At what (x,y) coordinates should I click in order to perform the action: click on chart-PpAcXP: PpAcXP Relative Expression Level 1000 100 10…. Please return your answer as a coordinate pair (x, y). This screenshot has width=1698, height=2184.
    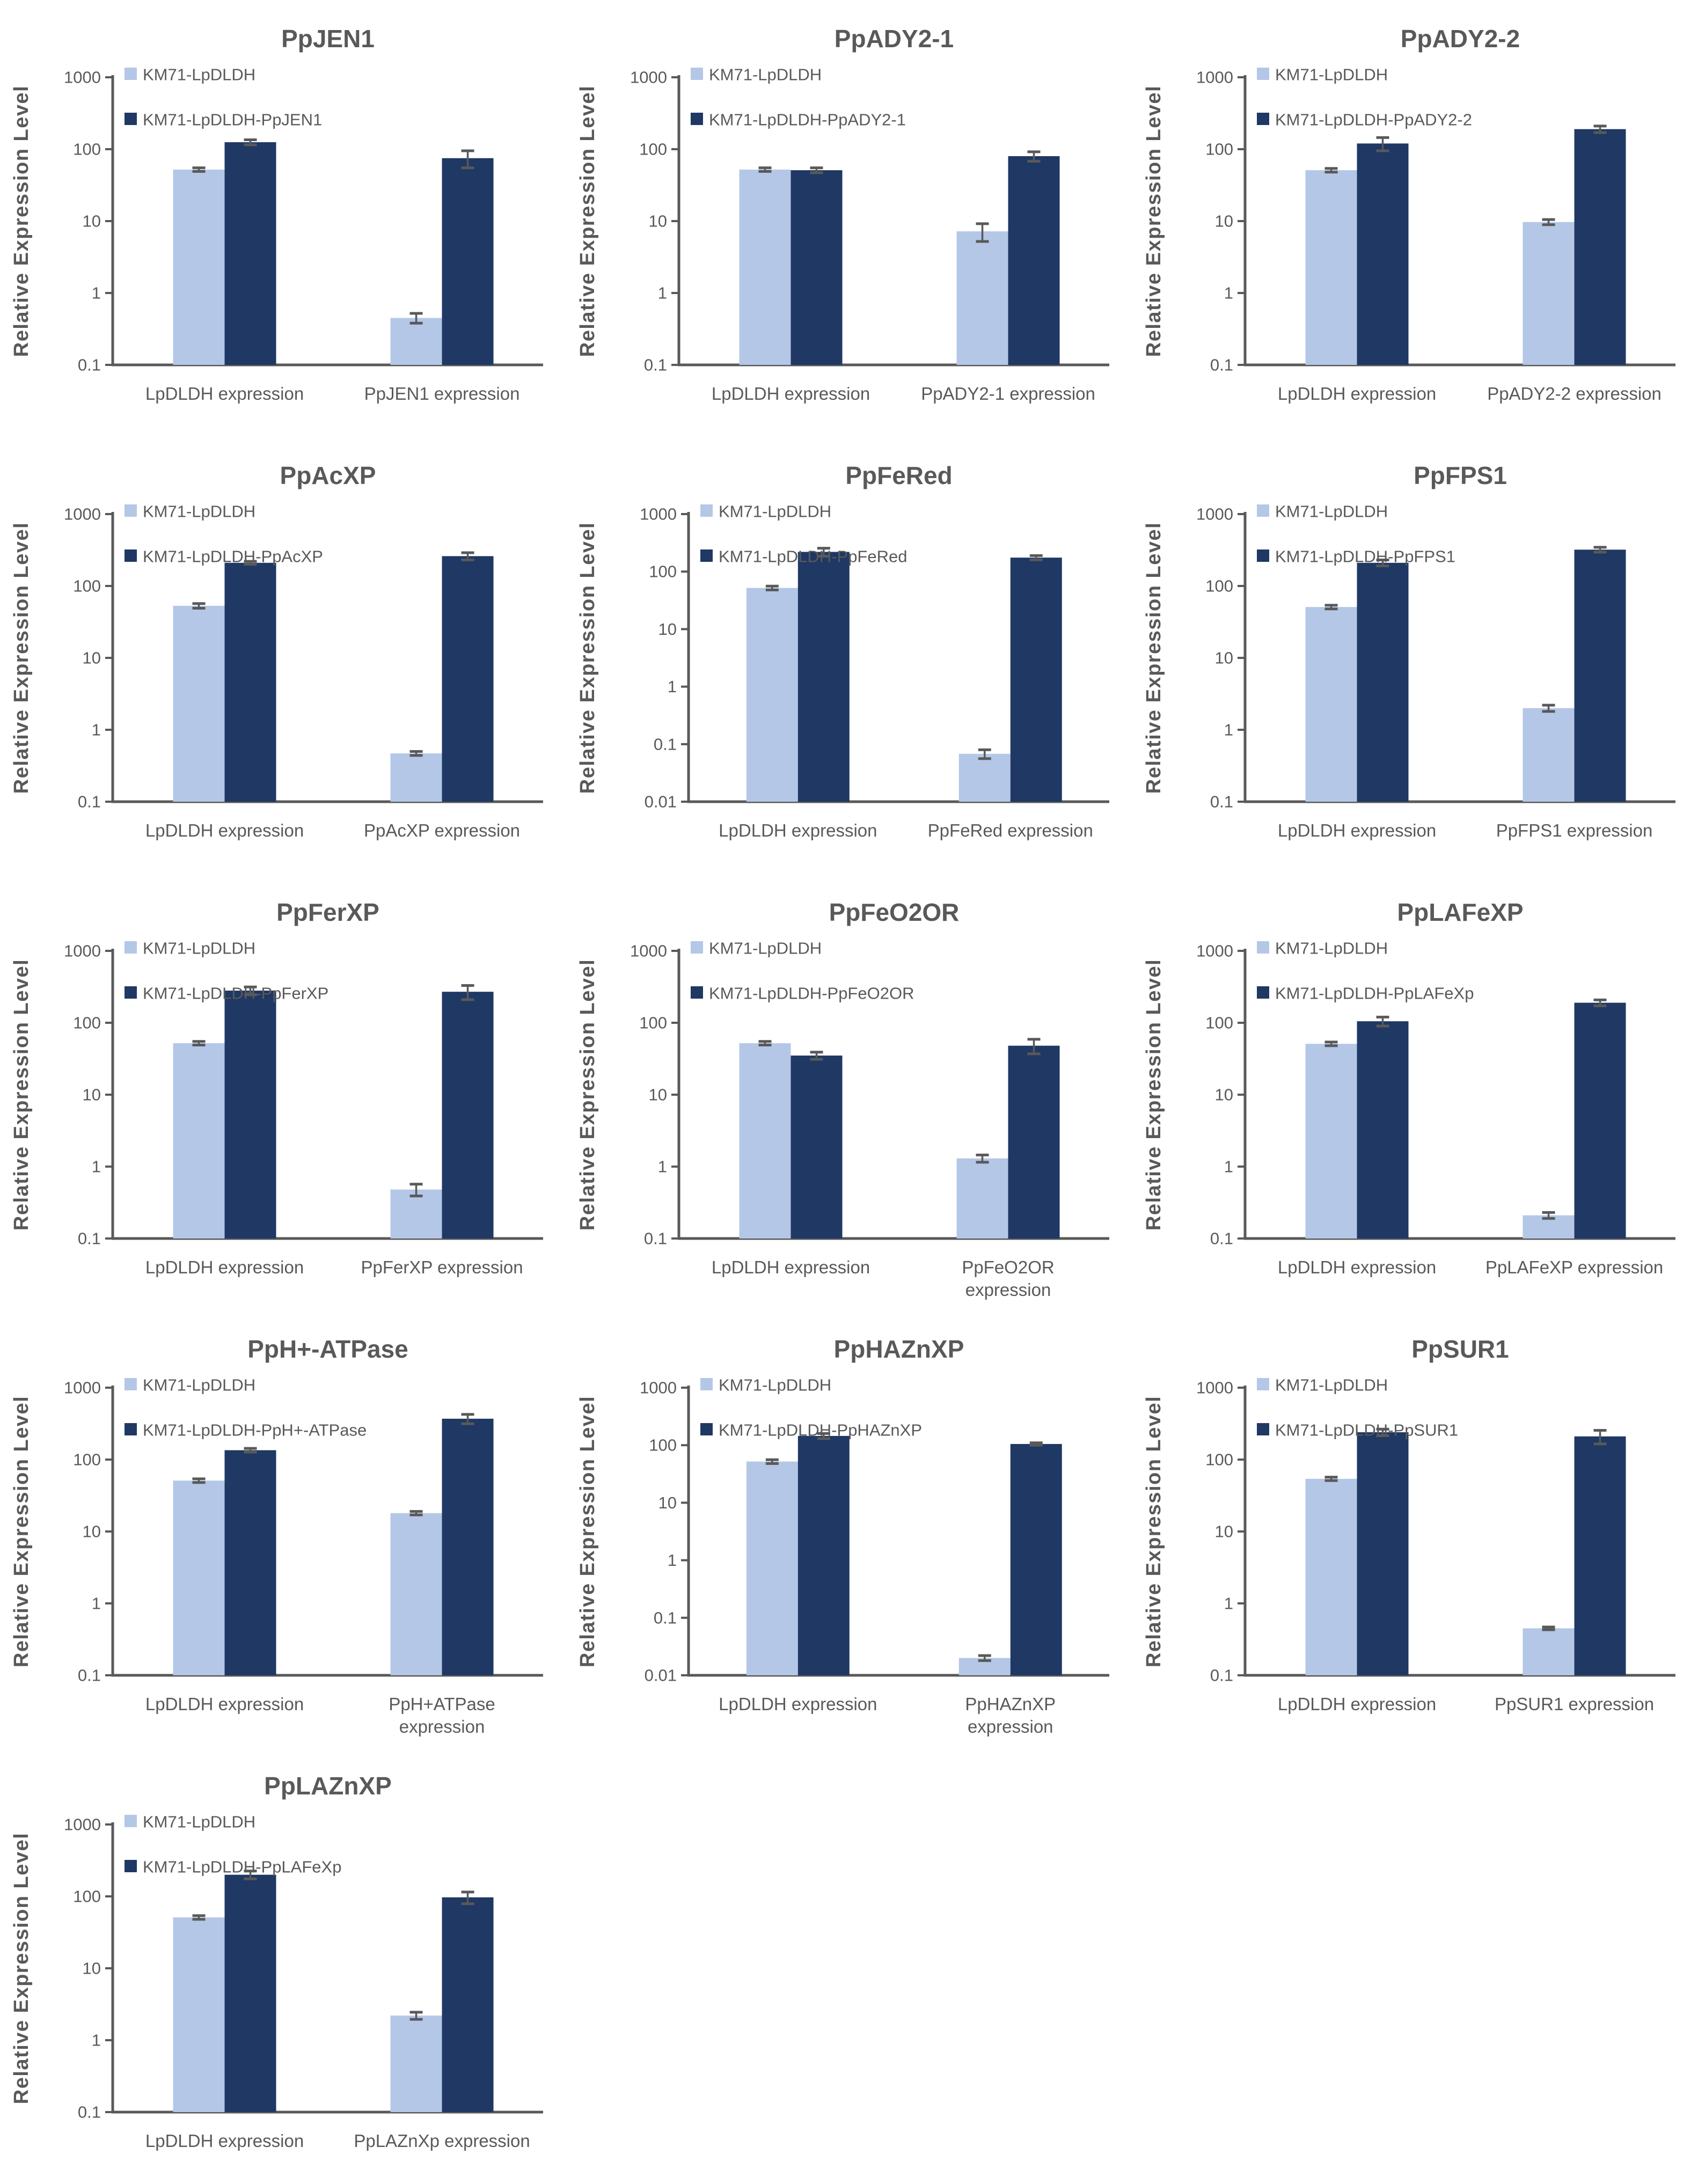
    Looking at the image, I should click on (283, 655).